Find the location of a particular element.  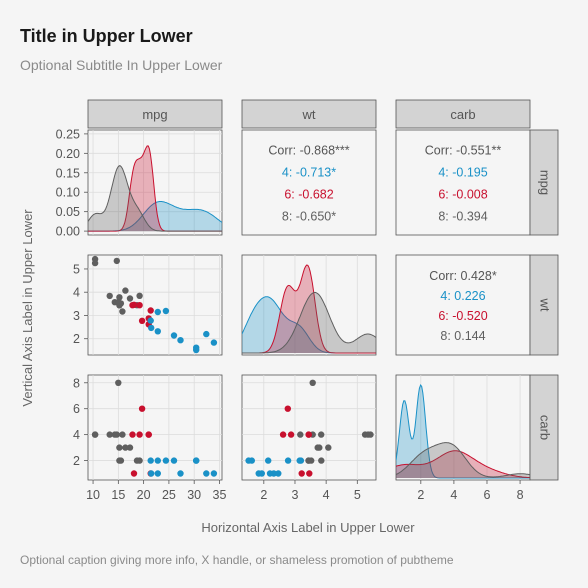

panel-carb-mpg is located at coordinates (155, 427).